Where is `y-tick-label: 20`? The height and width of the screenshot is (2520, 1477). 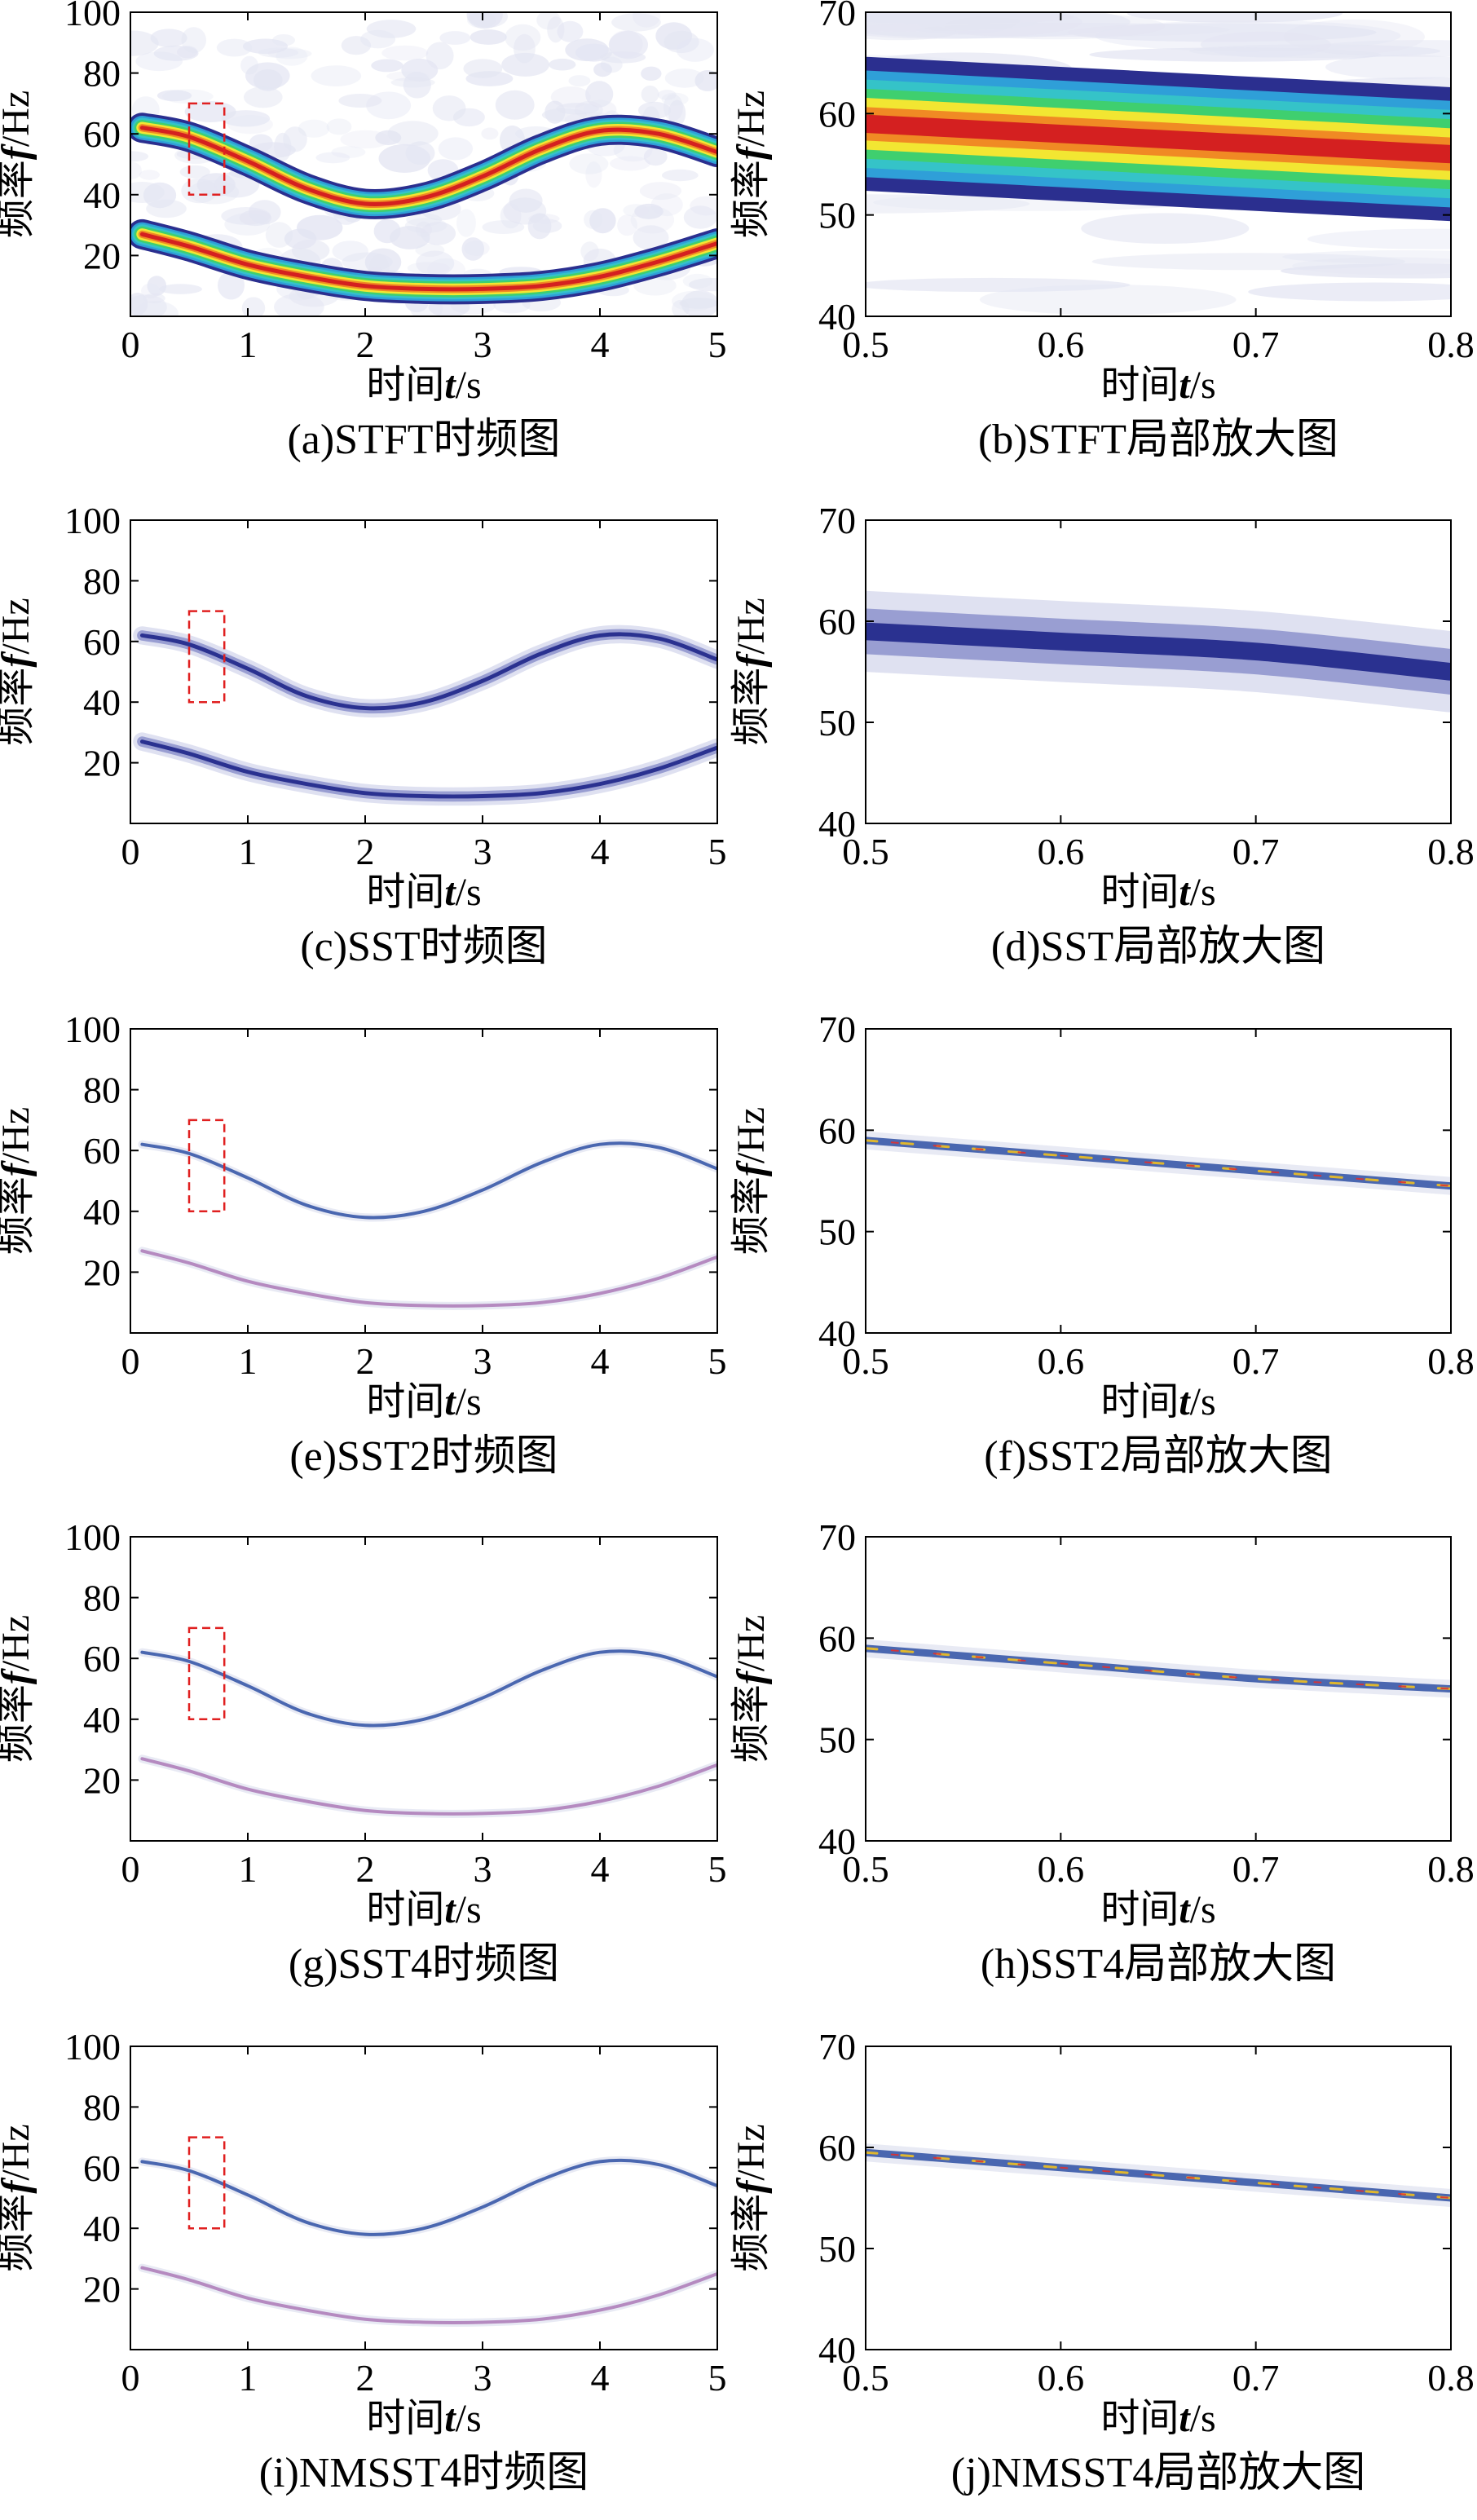 y-tick-label: 20 is located at coordinates (102, 256).